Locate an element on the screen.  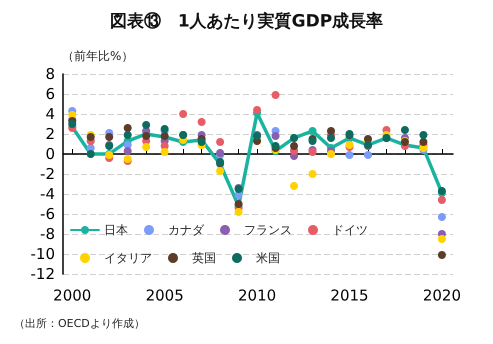
y-tick-label: -10 is located at coordinates (42, 254).